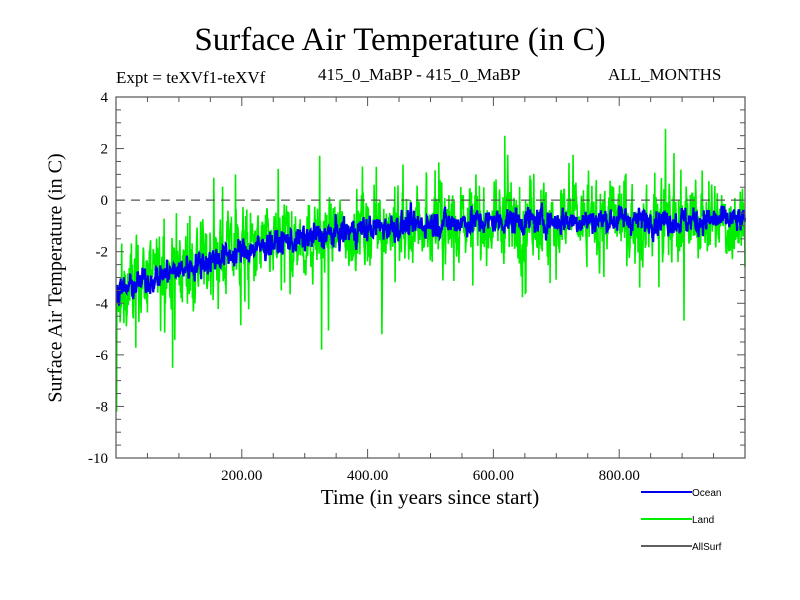  Describe the element at coordinates (619, 476) in the screenshot. I see `x-tick-label: 800.00` at that location.